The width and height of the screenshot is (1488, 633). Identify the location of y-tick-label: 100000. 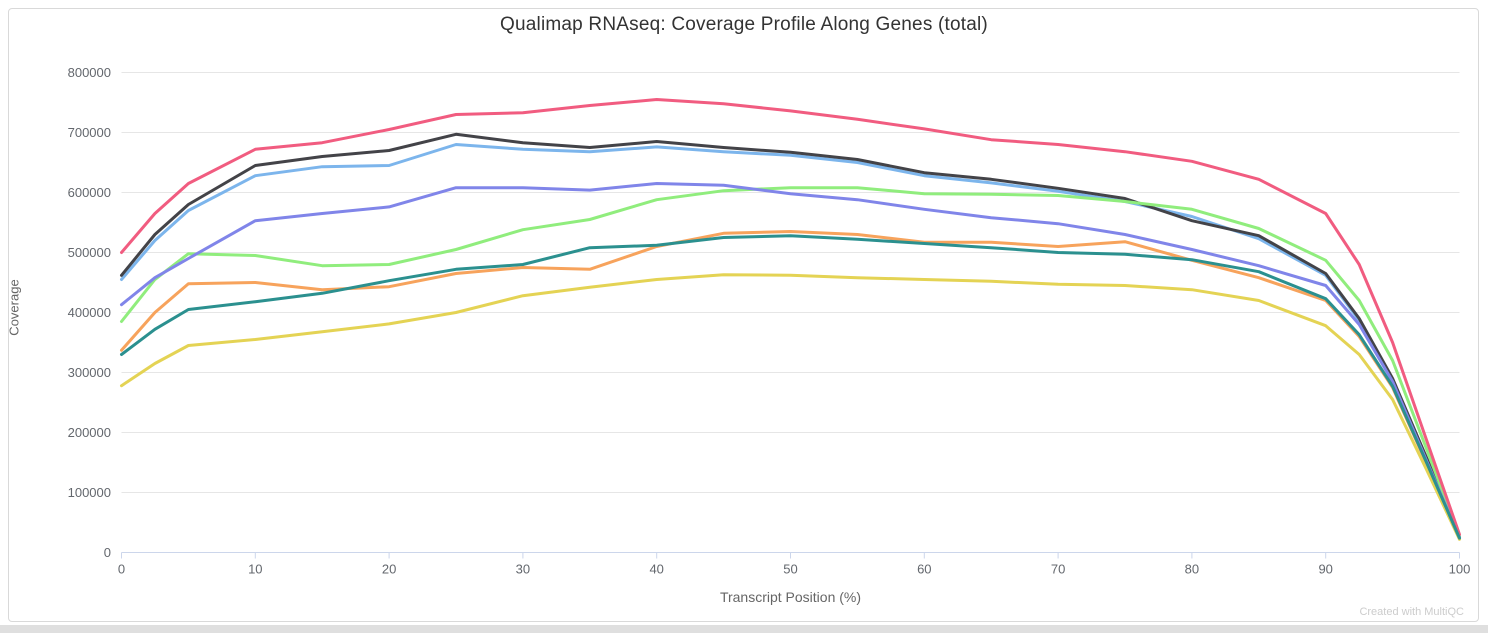
(89, 492).